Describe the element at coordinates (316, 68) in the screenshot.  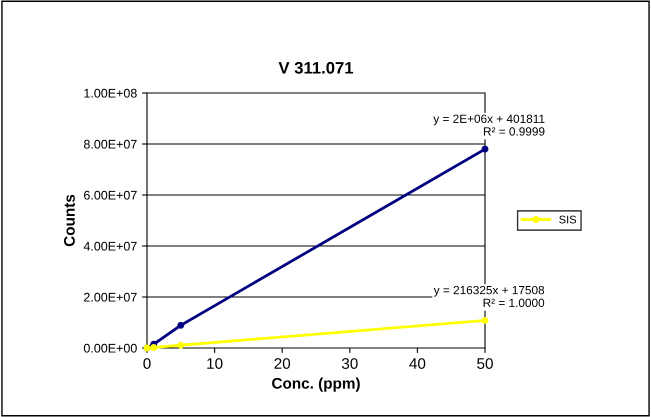
I see `chart-title: V 311.071` at that location.